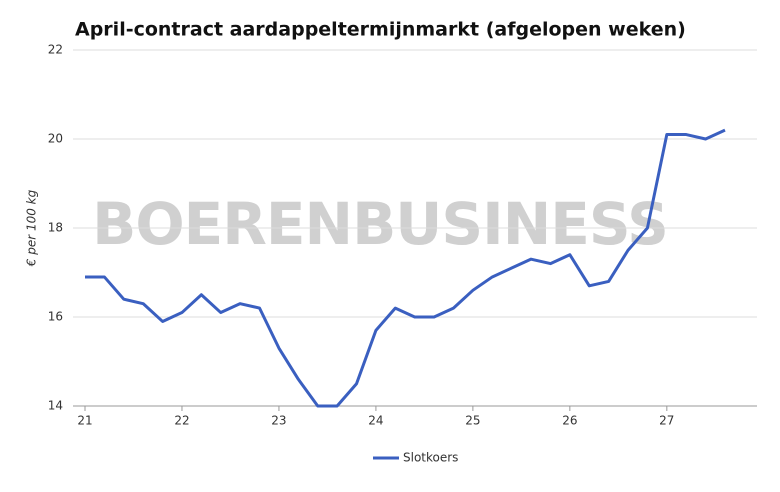 The image size is (780, 492). I want to click on y-axis-label: € per 100 kg, so click(32, 228).